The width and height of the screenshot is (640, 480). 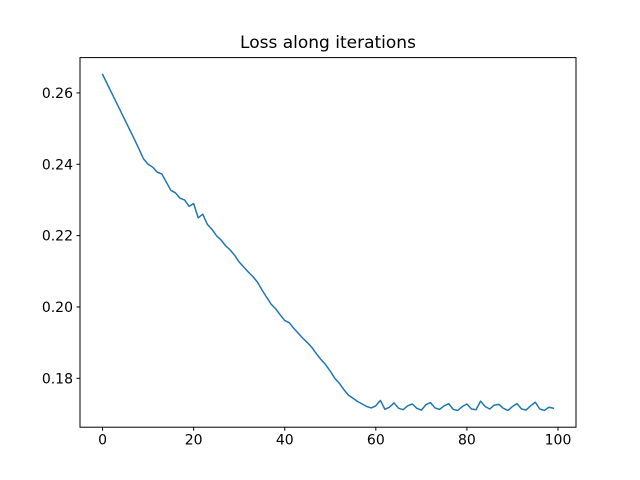 I want to click on x-tick-label: 100, so click(x=558, y=441).